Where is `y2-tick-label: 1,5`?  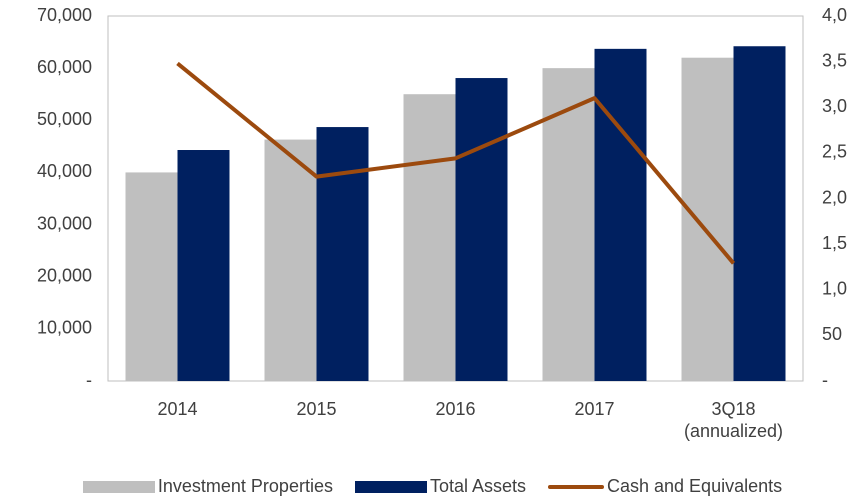 y2-tick-label: 1,5 is located at coordinates (834, 243).